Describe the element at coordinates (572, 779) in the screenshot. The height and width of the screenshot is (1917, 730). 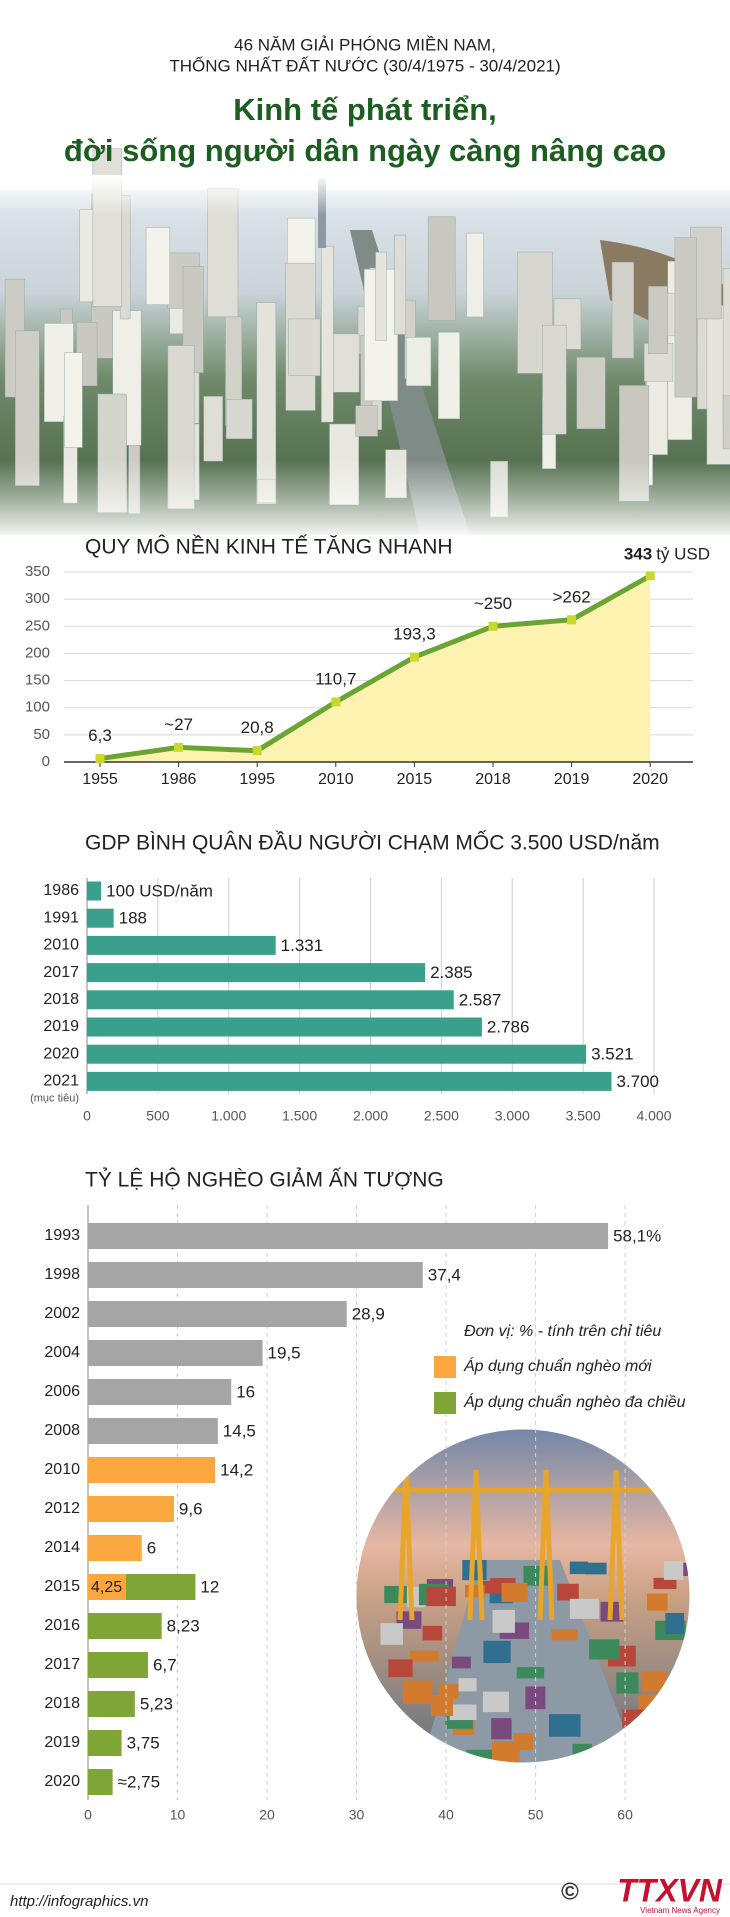
I see `x-tick-label: 2019` at that location.